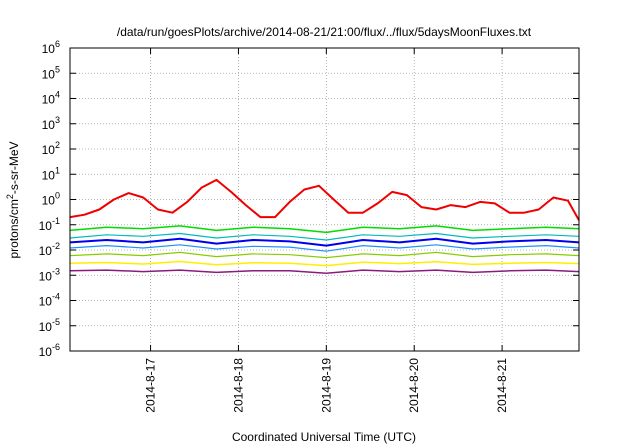  Describe the element at coordinates (51, 72) in the screenshot. I see `y-tick-label: 10⁵` at that location.